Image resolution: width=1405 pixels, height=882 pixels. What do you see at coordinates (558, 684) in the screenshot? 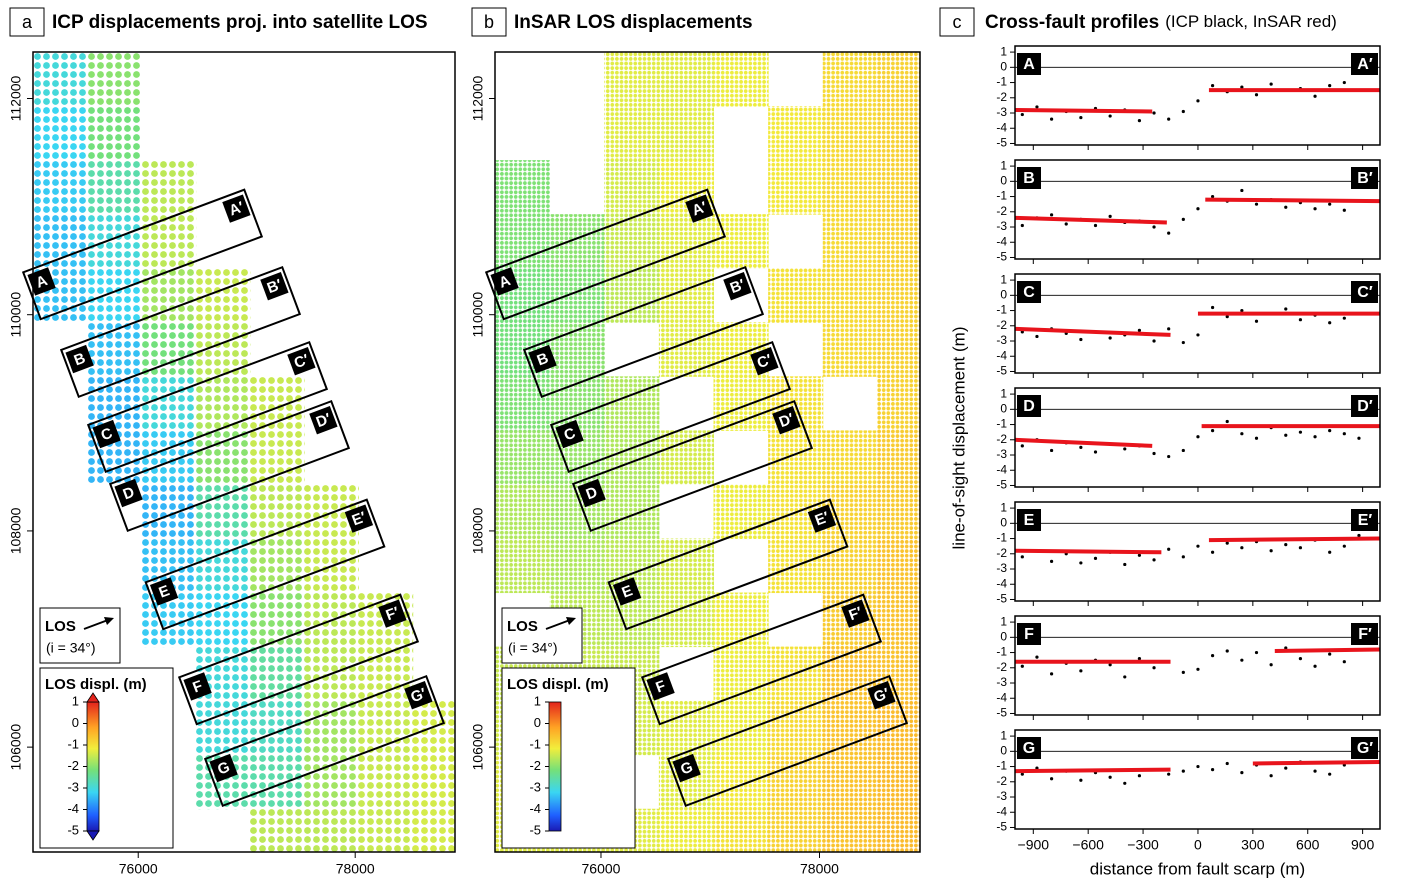
I see `colorbar-title: LOS displ. (m)` at bounding box center [558, 684].